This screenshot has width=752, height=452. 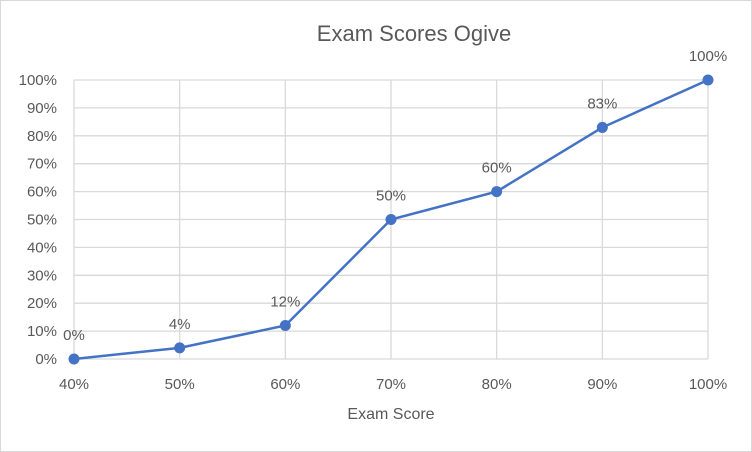 I want to click on data-label: 12%, so click(x=285, y=302).